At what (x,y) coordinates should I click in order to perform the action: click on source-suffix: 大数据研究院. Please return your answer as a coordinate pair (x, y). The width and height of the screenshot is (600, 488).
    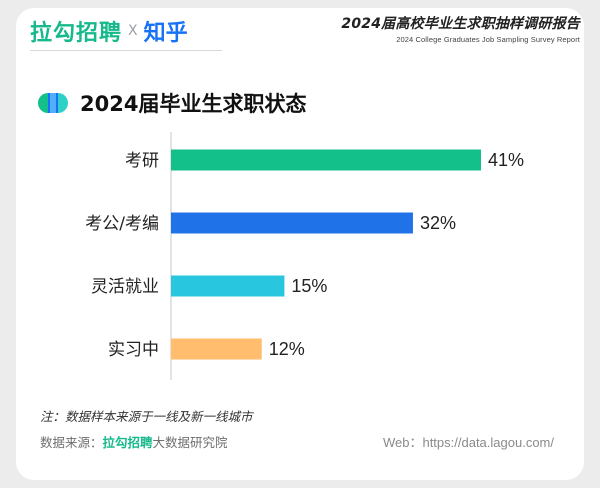
    Looking at the image, I should click on (190, 442).